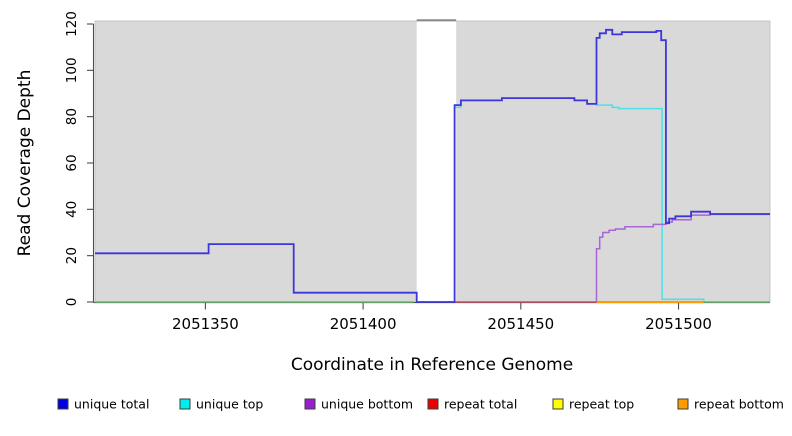 This screenshot has height=436, width=792. What do you see at coordinates (601, 404) in the screenshot?
I see `legend-label: repeat top` at bounding box center [601, 404].